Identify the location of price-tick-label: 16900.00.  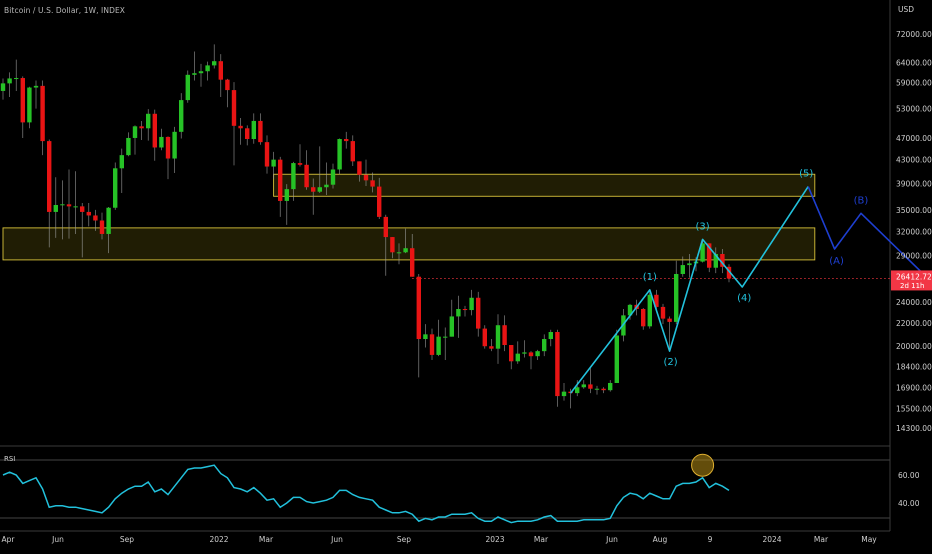
(914, 387).